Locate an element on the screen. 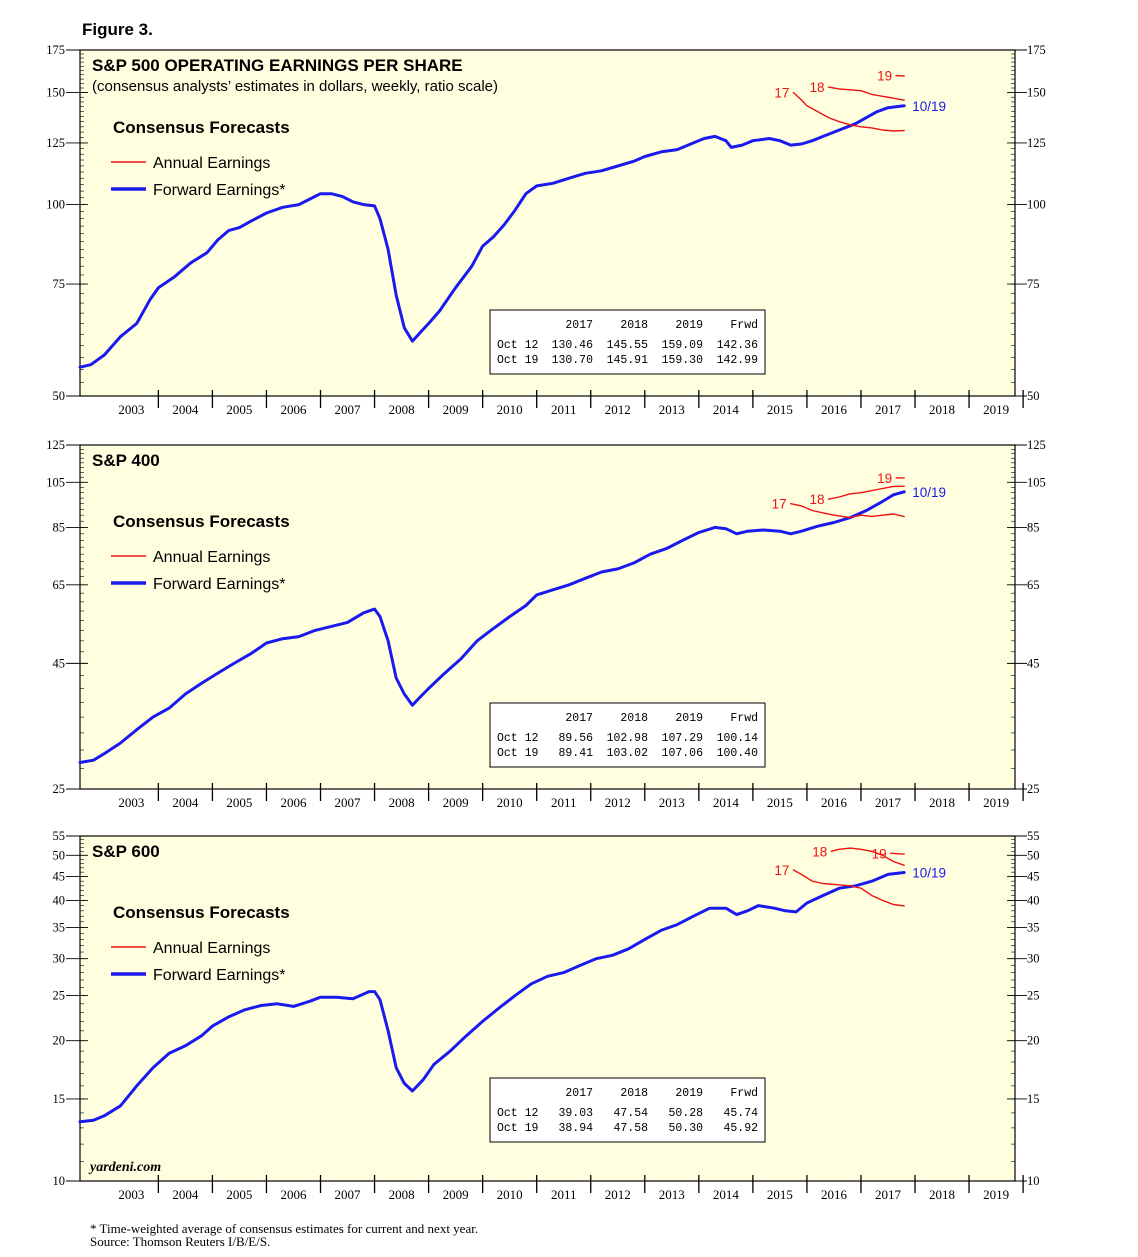 Image resolution: width=1138 pixels, height=1257 pixels. table-row-label: Oct 12 is located at coordinates (518, 738).